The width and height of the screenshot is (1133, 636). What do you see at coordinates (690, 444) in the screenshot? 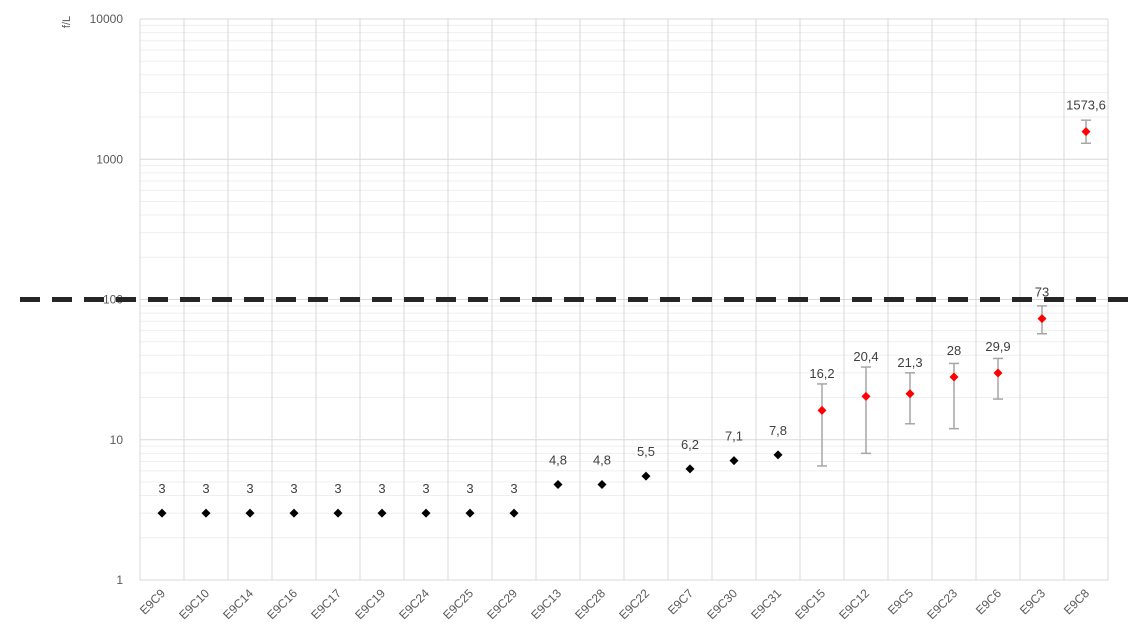
I see `data-label: 6,2` at bounding box center [690, 444].